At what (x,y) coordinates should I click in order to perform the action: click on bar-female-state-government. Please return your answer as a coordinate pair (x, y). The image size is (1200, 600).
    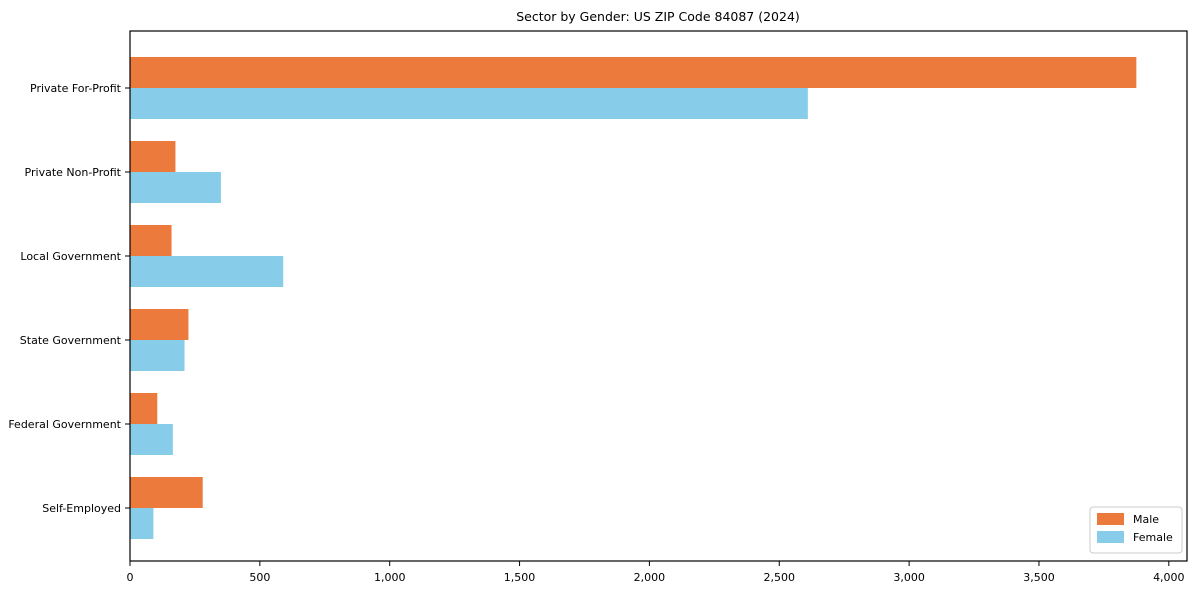
    Looking at the image, I should click on (157, 355).